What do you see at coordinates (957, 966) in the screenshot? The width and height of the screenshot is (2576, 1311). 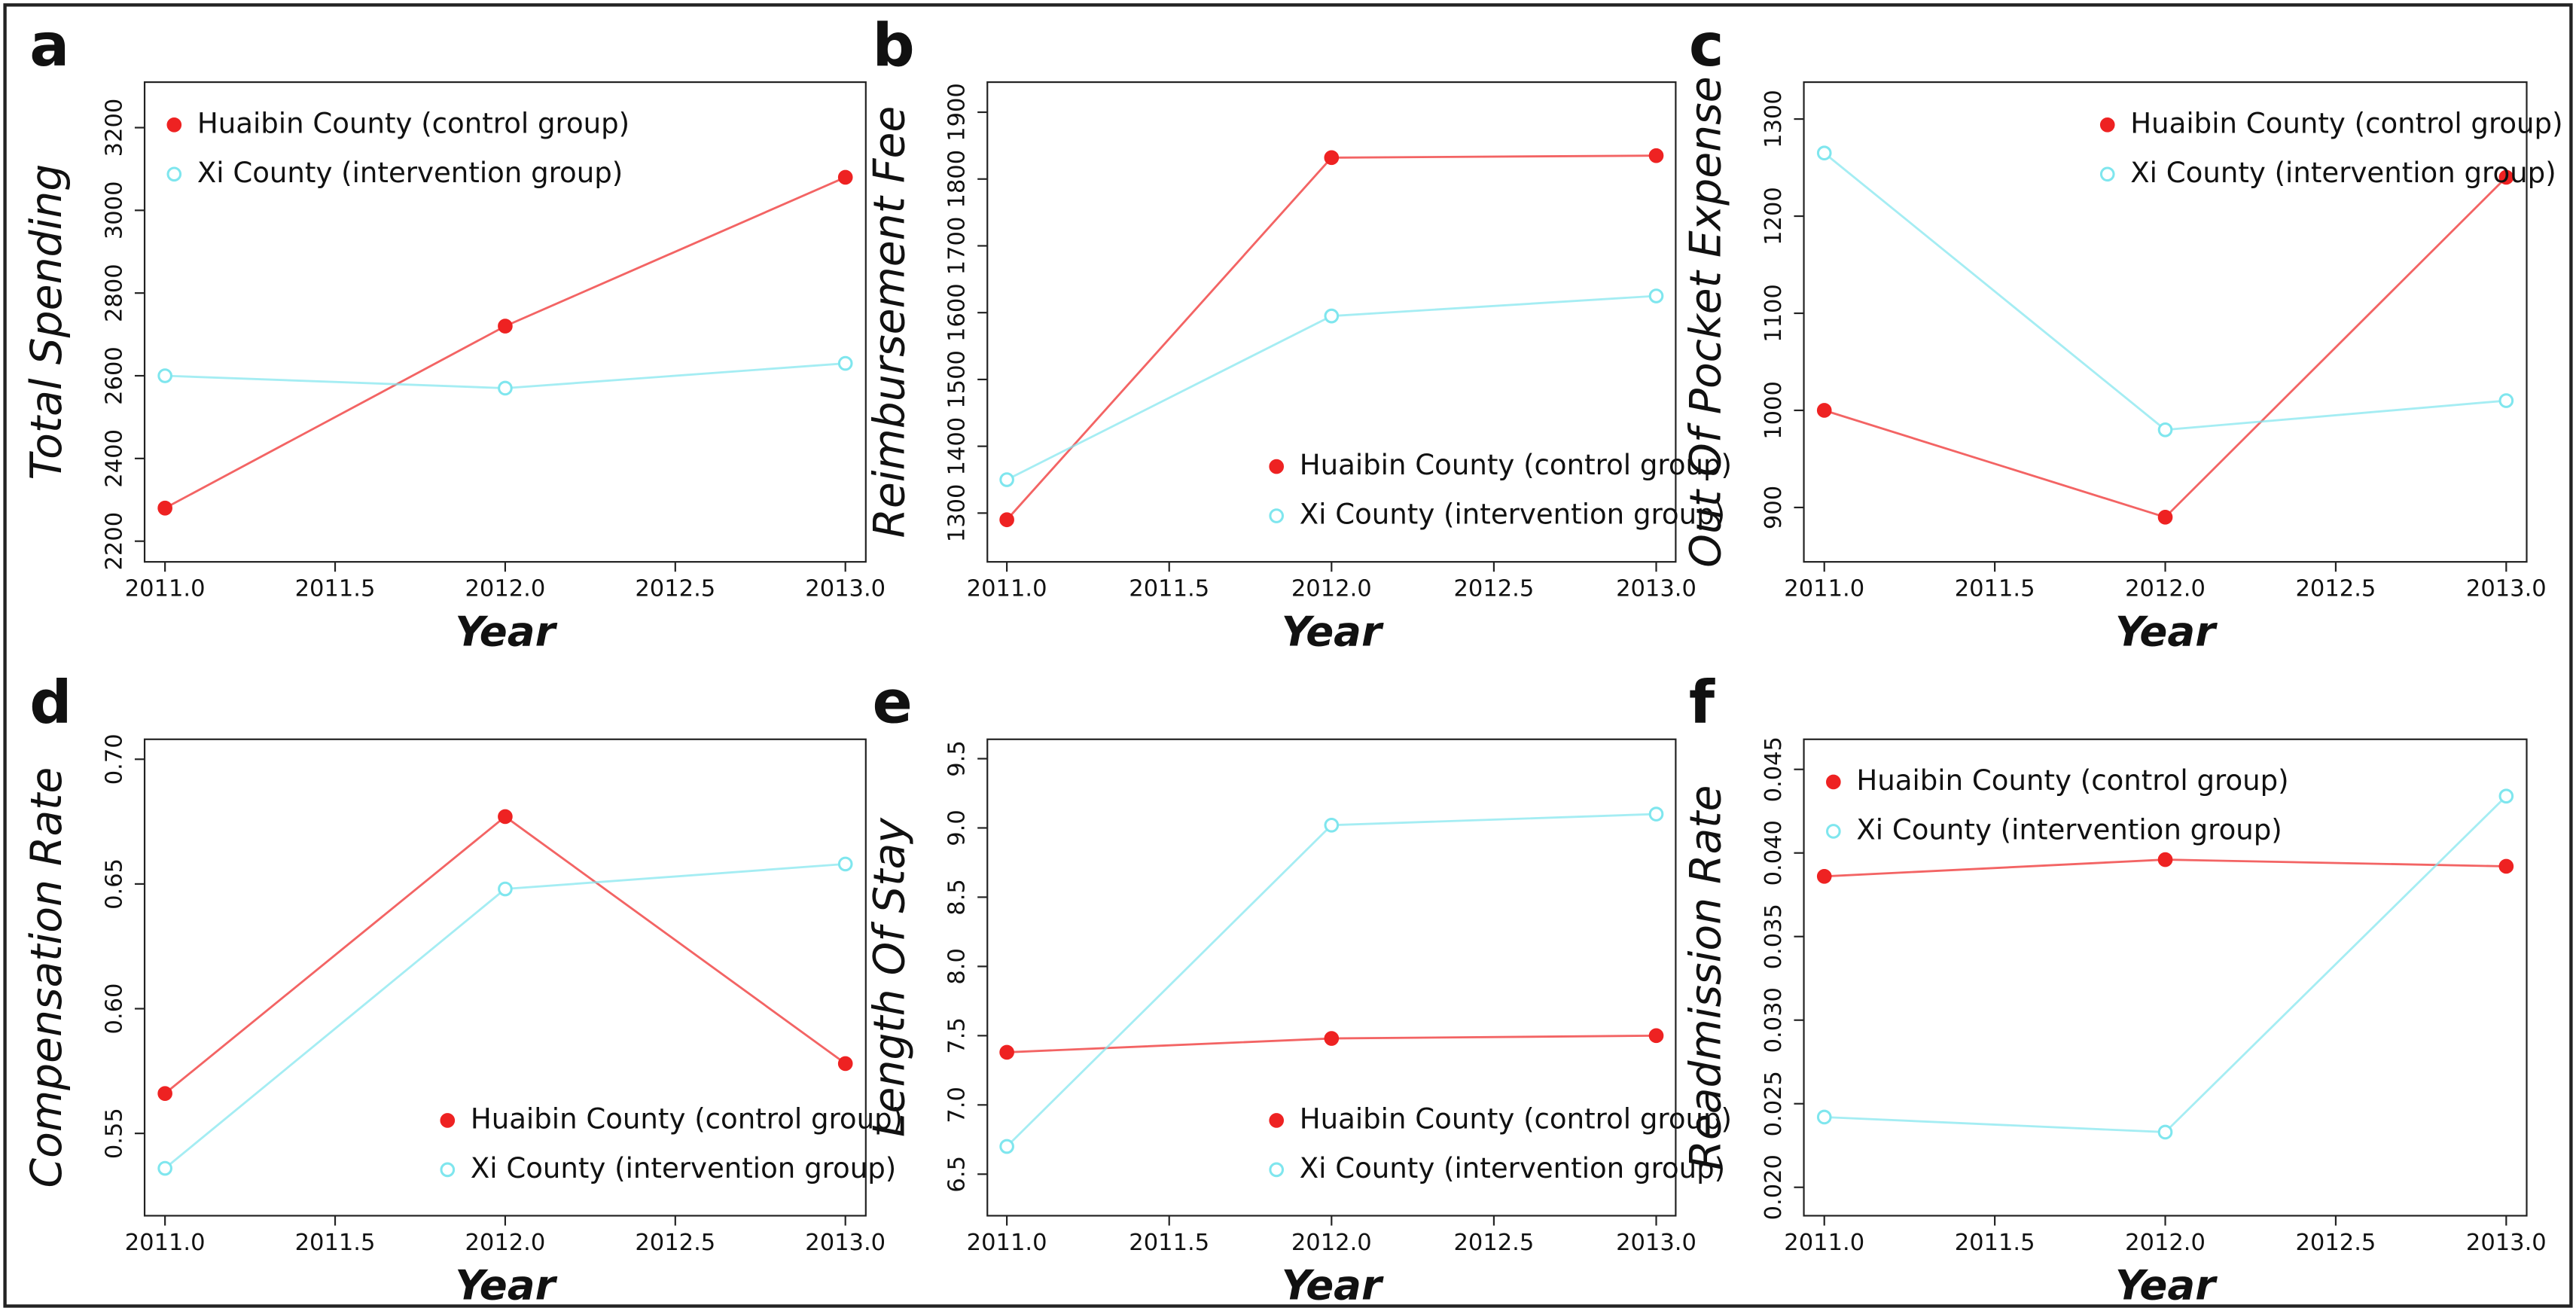 I see `y-tick-label: 8.0` at bounding box center [957, 966].